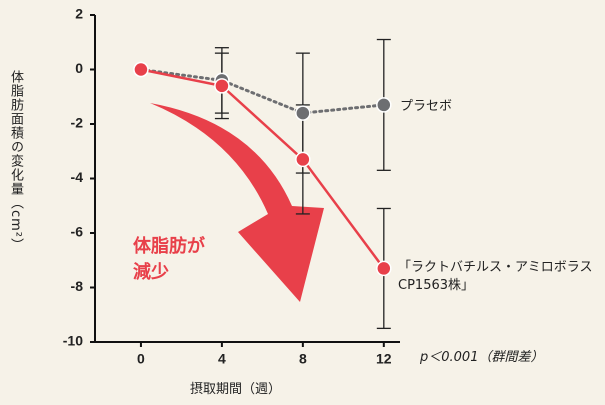 The height and width of the screenshot is (405, 605). What do you see at coordinates (15, 161) in the screenshot?
I see `y-axis-label: 体脂肪面積の変化量（cm²）` at bounding box center [15, 161].